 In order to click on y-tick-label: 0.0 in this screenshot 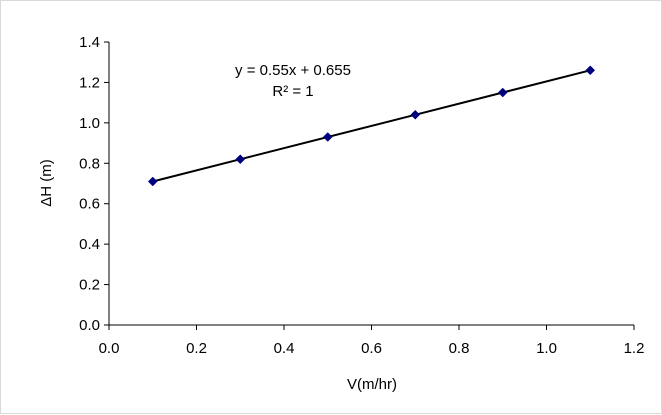, I will do `click(89, 325)`.